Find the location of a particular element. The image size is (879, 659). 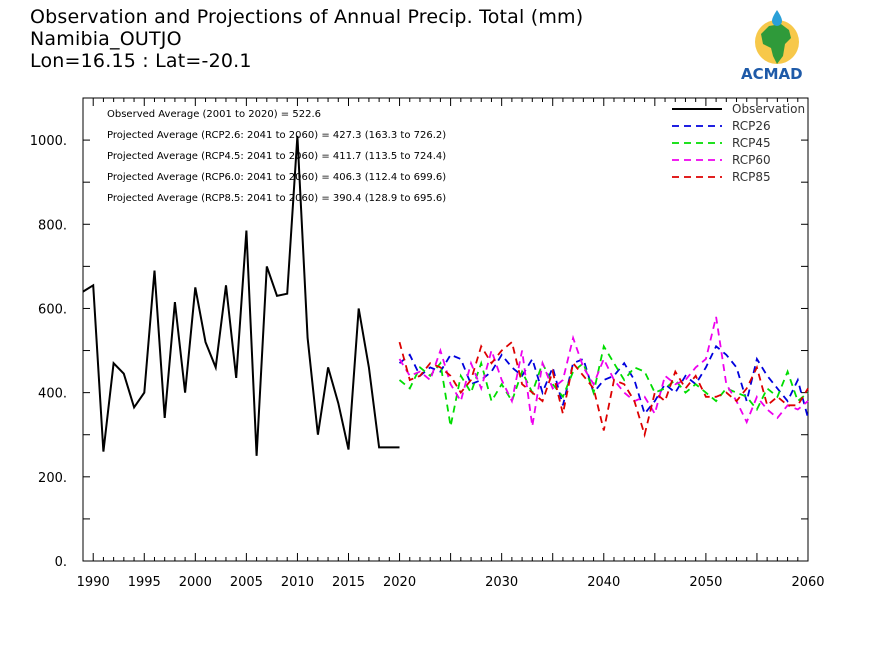

chart-legend: Observation RCP26 RCP45 RCP60 RCP85 is located at coordinates (738, 143).